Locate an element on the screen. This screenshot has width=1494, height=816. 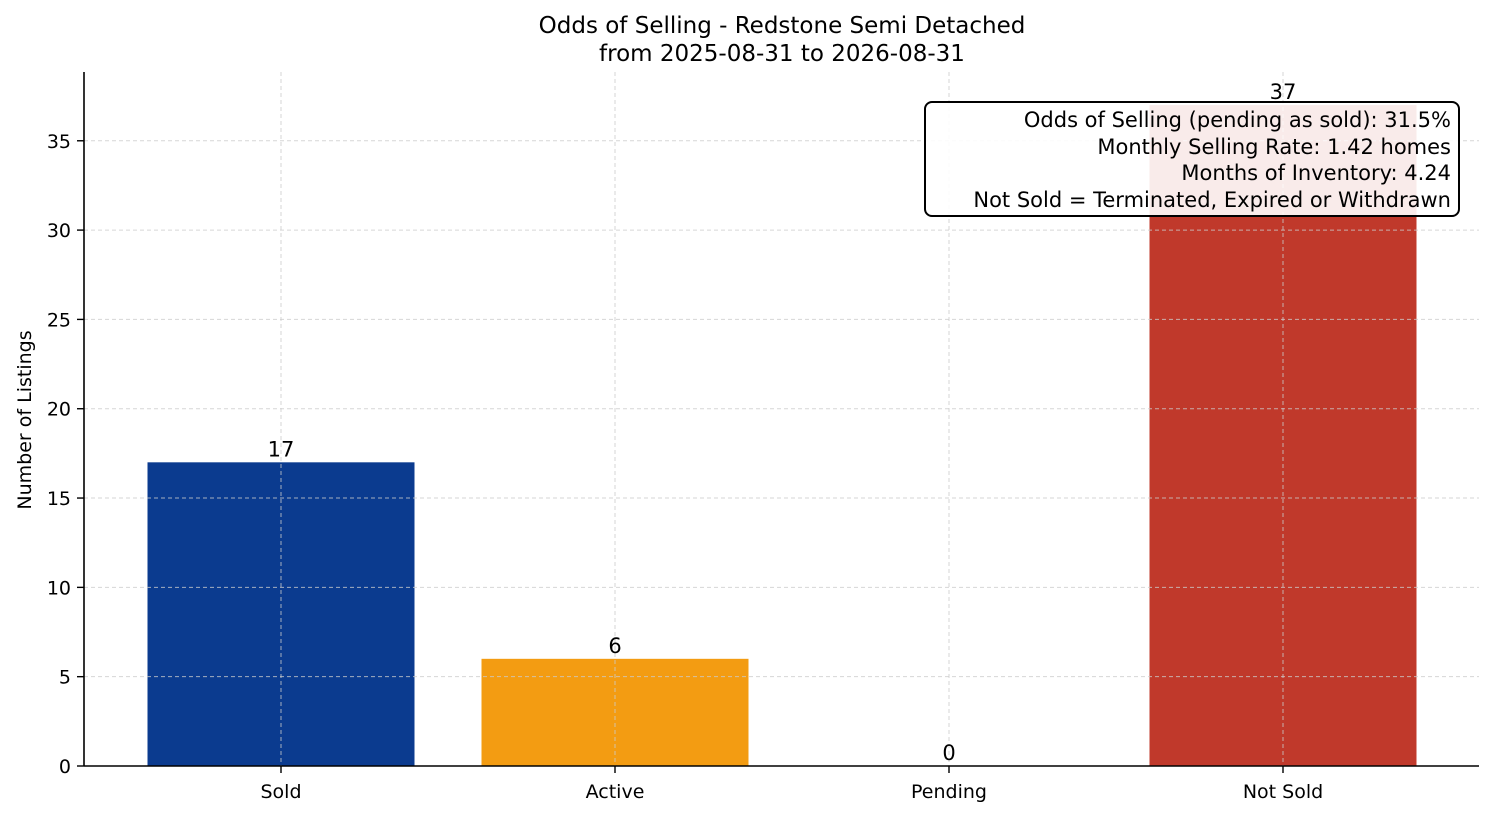
y-tick-label: 30 is located at coordinates (59, 231).